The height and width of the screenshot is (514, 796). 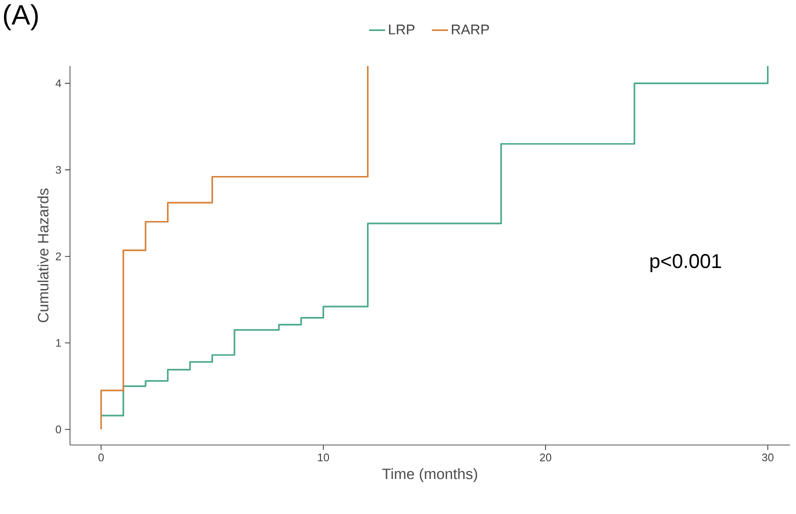 I want to click on x-tick-label: 20, so click(x=546, y=458).